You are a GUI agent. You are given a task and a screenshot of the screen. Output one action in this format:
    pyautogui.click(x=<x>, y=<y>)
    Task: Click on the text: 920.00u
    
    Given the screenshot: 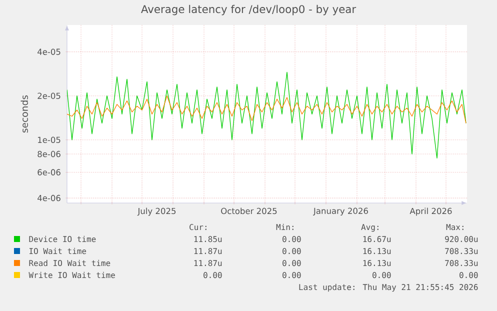 What is the action you would take?
    pyautogui.click(x=461, y=239)
    